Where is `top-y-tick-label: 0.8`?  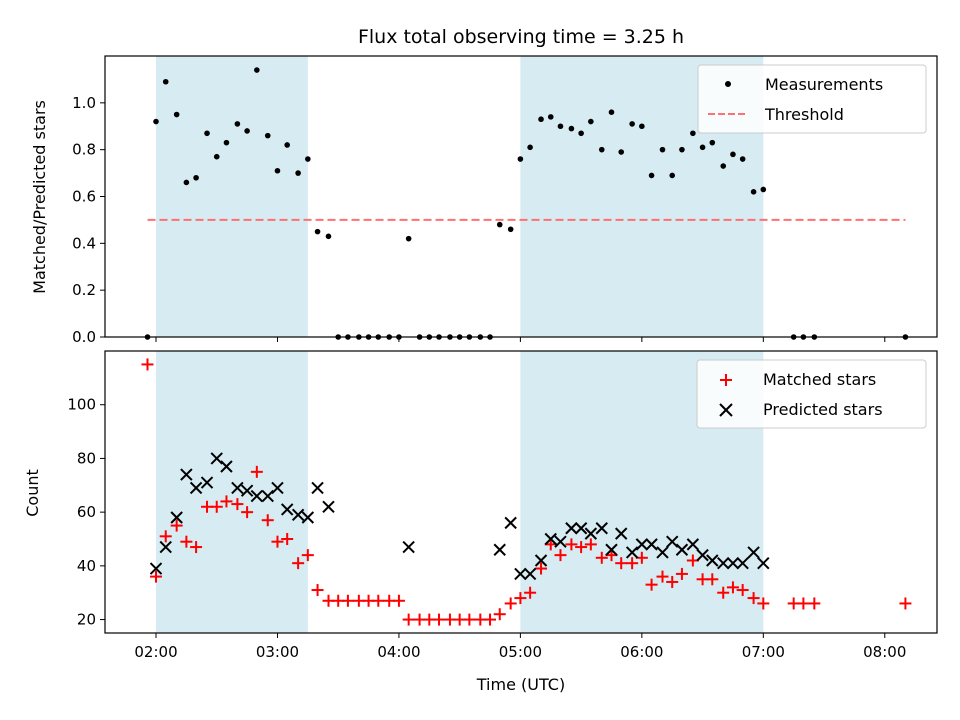
top-y-tick-label: 0.8 is located at coordinates (84, 150).